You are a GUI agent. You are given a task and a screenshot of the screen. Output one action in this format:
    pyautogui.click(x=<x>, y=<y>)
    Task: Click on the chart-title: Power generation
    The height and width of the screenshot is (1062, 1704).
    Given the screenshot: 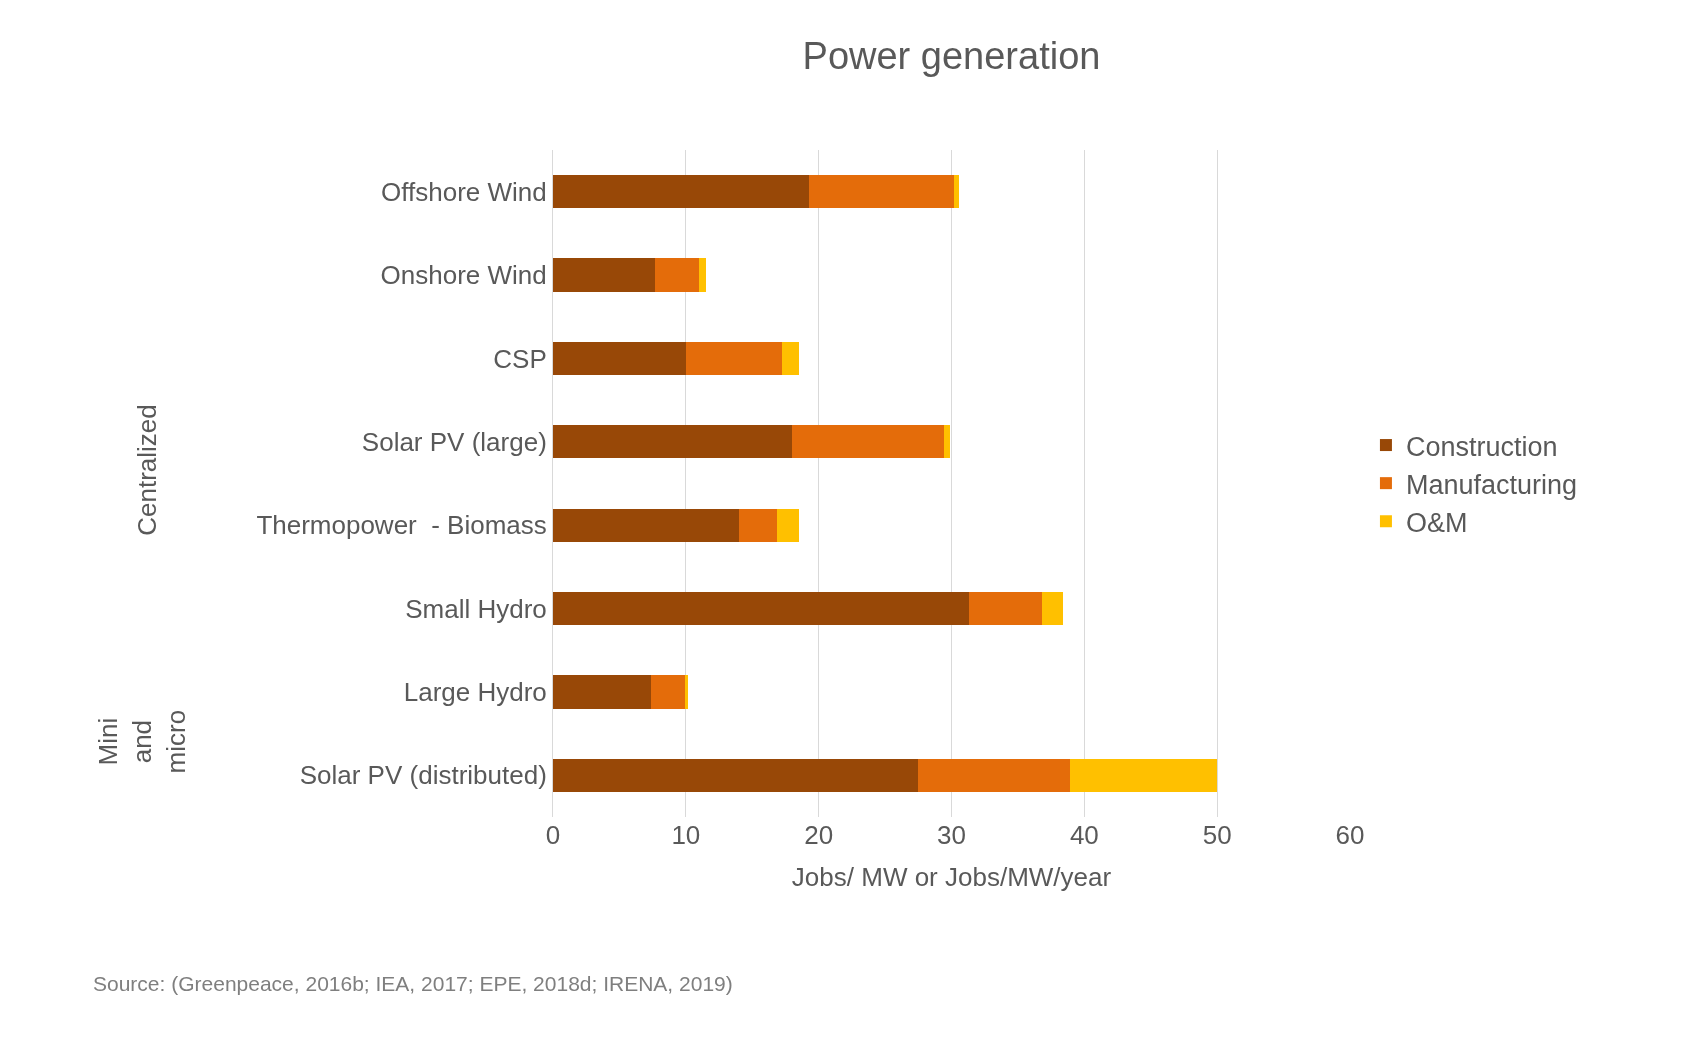 What is the action you would take?
    pyautogui.click(x=951, y=56)
    